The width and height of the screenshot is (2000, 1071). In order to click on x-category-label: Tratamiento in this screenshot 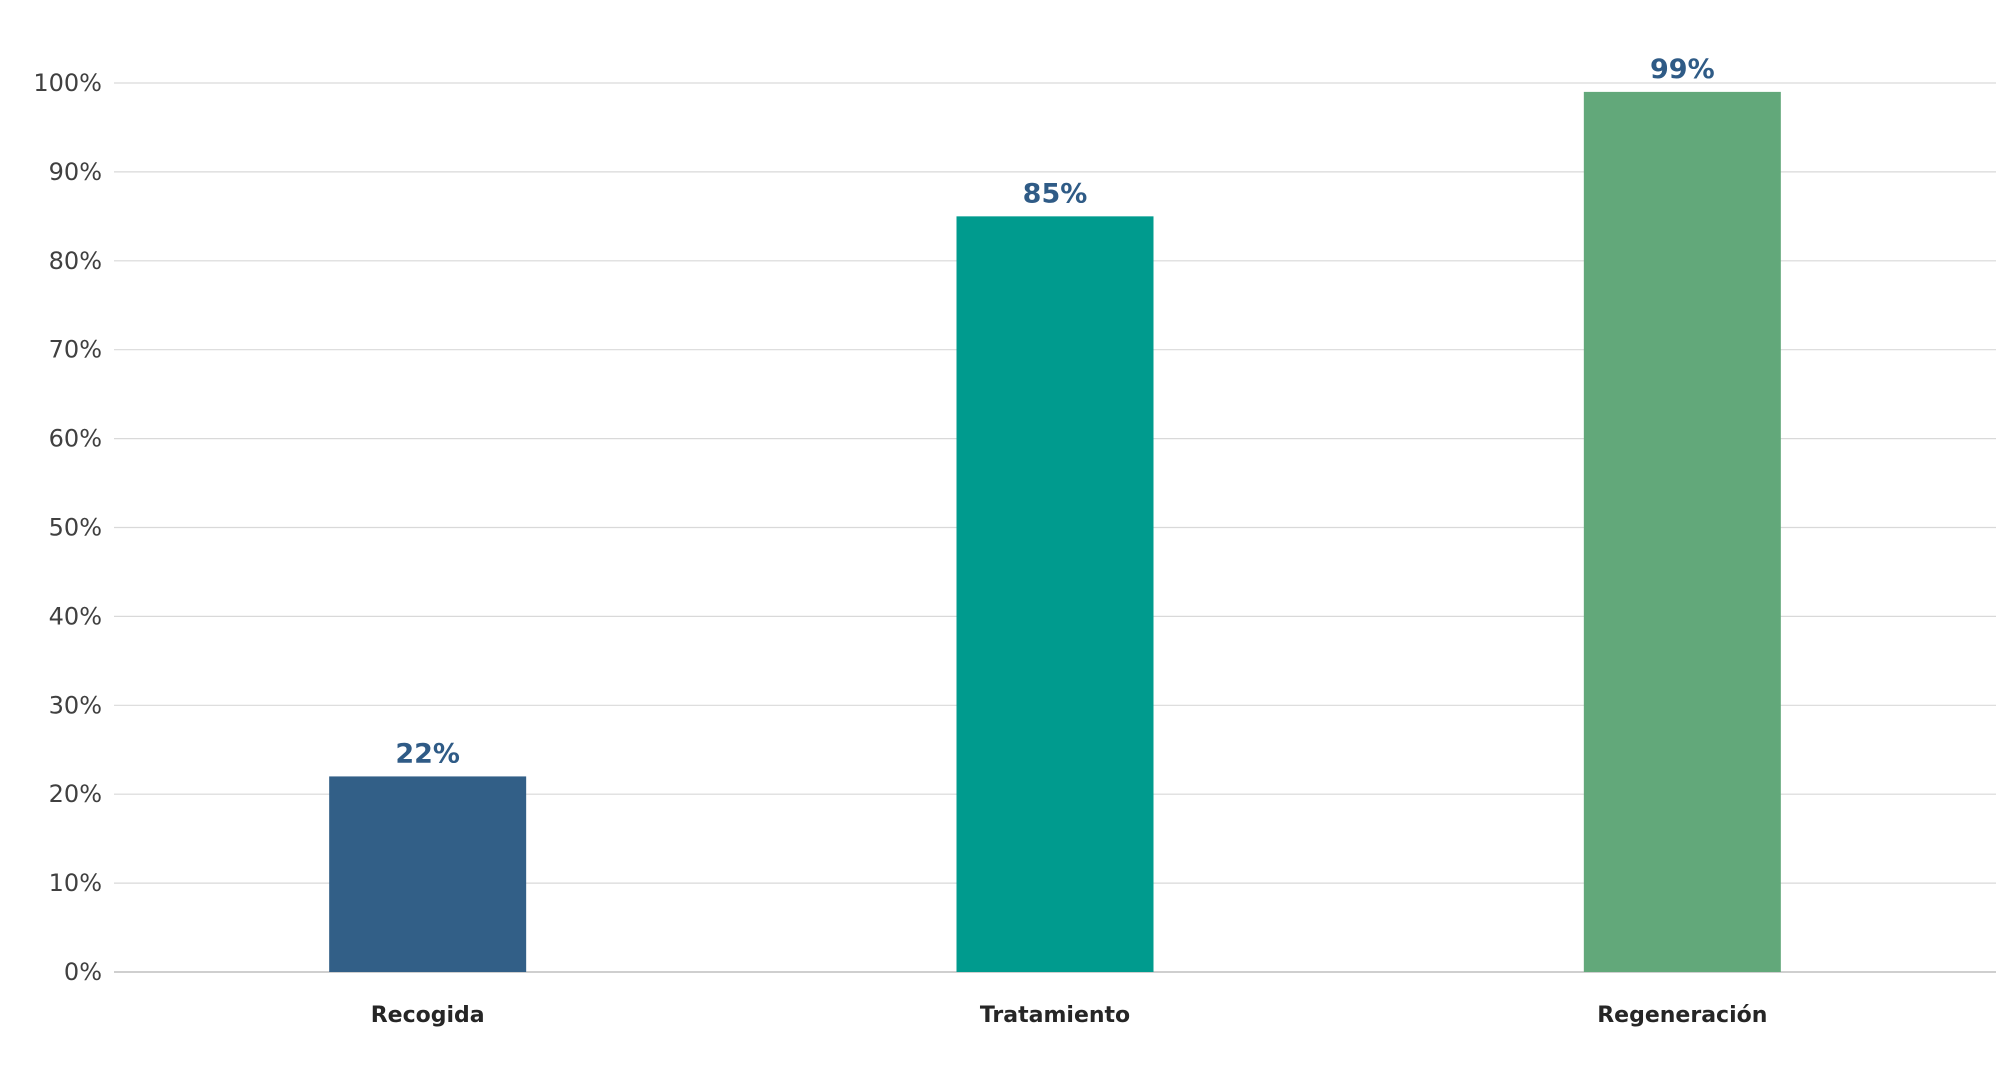, I will do `click(1055, 1015)`.